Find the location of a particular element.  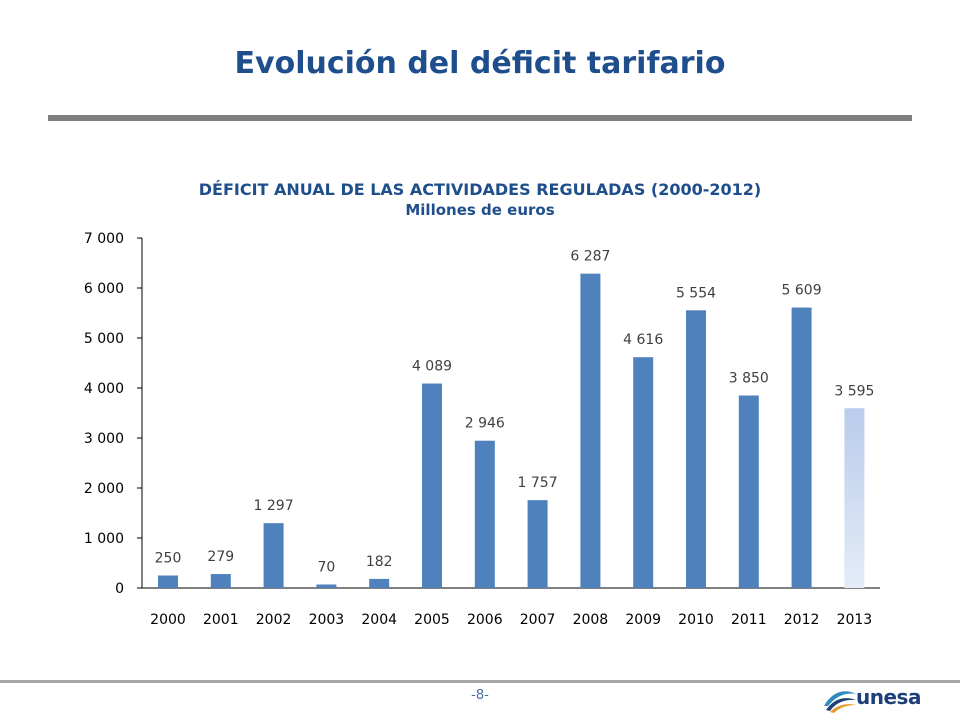

x-tick-label: 2013 is located at coordinates (855, 620).